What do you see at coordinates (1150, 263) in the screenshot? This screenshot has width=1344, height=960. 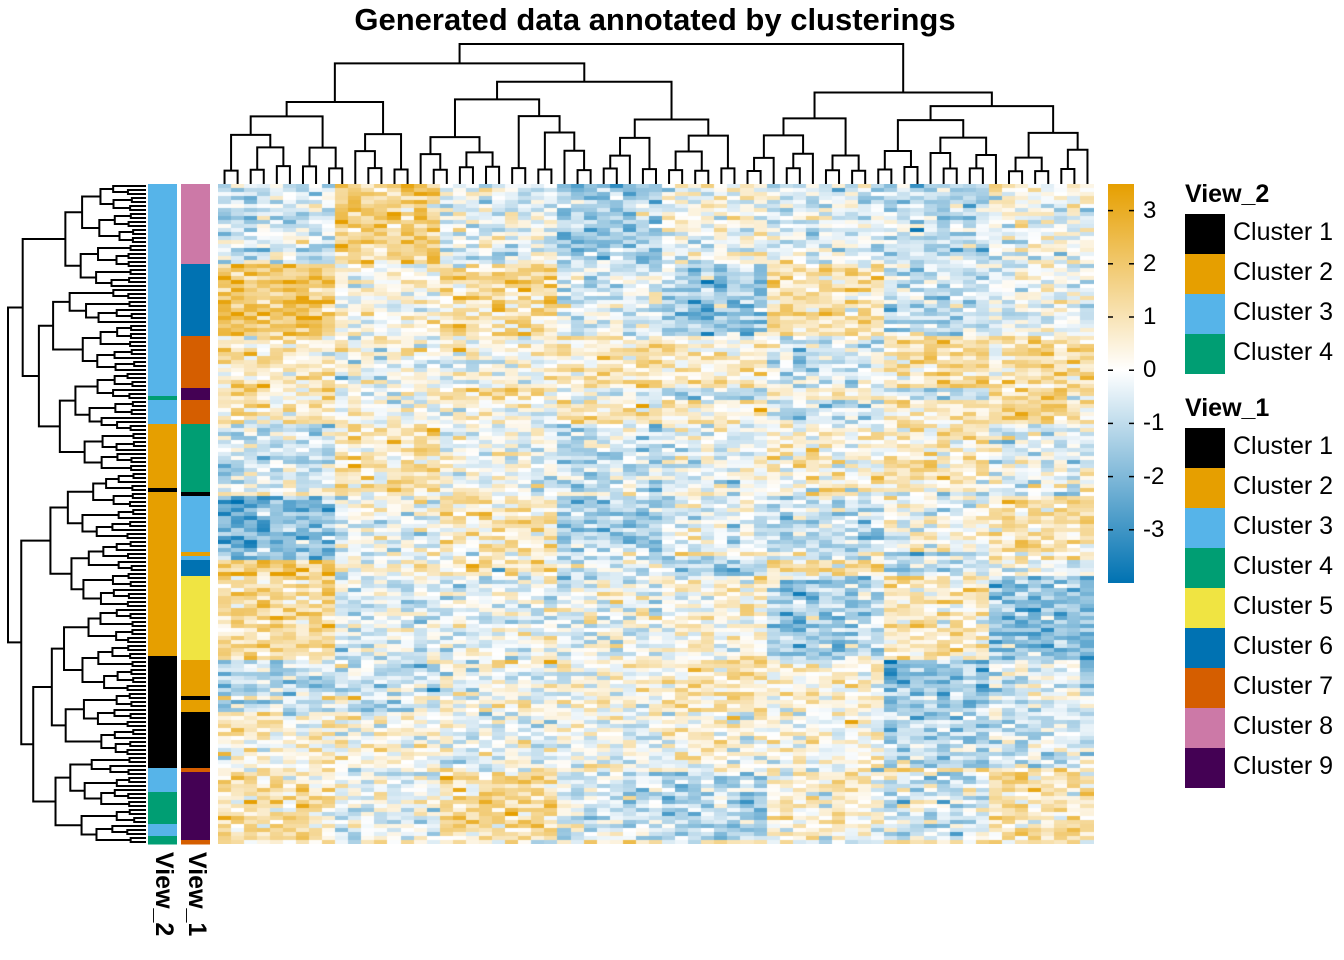 I see `color-bar-tick-label: 2` at bounding box center [1150, 263].